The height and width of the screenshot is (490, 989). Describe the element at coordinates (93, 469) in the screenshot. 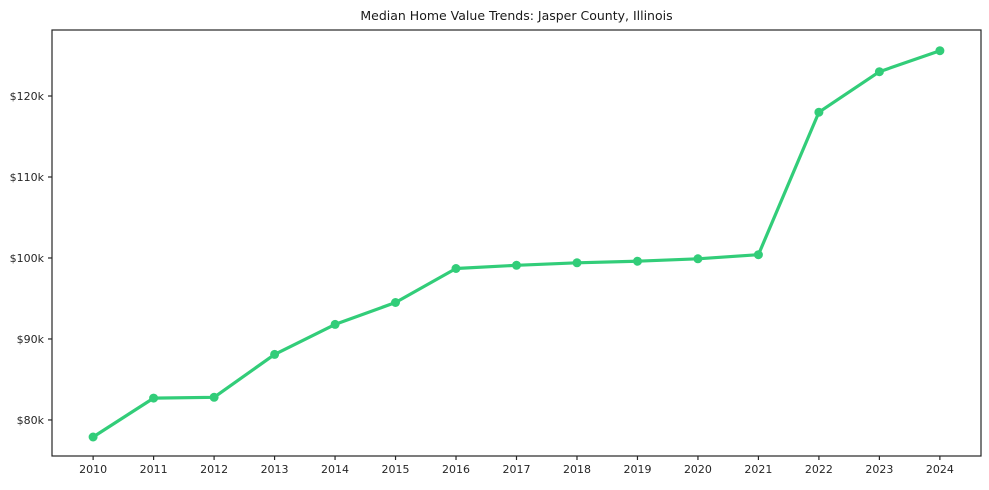

I see `x-tick-label: 2010` at that location.